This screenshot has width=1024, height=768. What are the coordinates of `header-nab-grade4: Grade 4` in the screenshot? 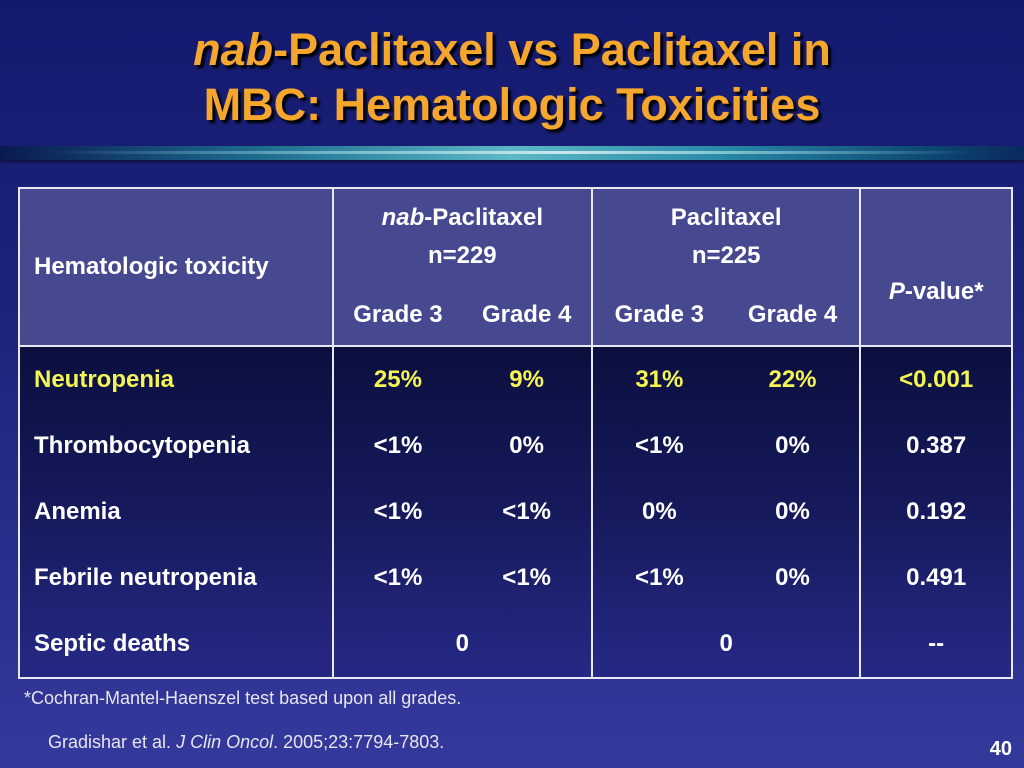 It's located at (527, 315).